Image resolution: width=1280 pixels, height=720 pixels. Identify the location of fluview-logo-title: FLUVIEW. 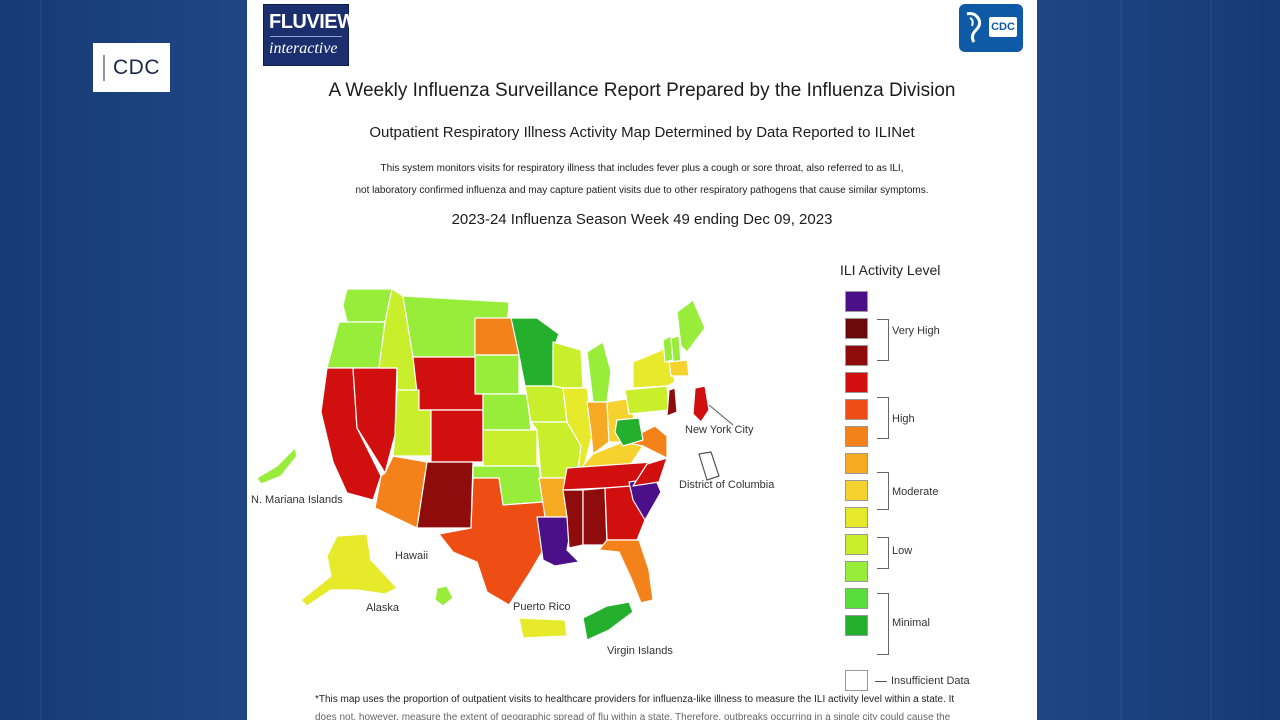
(312, 22).